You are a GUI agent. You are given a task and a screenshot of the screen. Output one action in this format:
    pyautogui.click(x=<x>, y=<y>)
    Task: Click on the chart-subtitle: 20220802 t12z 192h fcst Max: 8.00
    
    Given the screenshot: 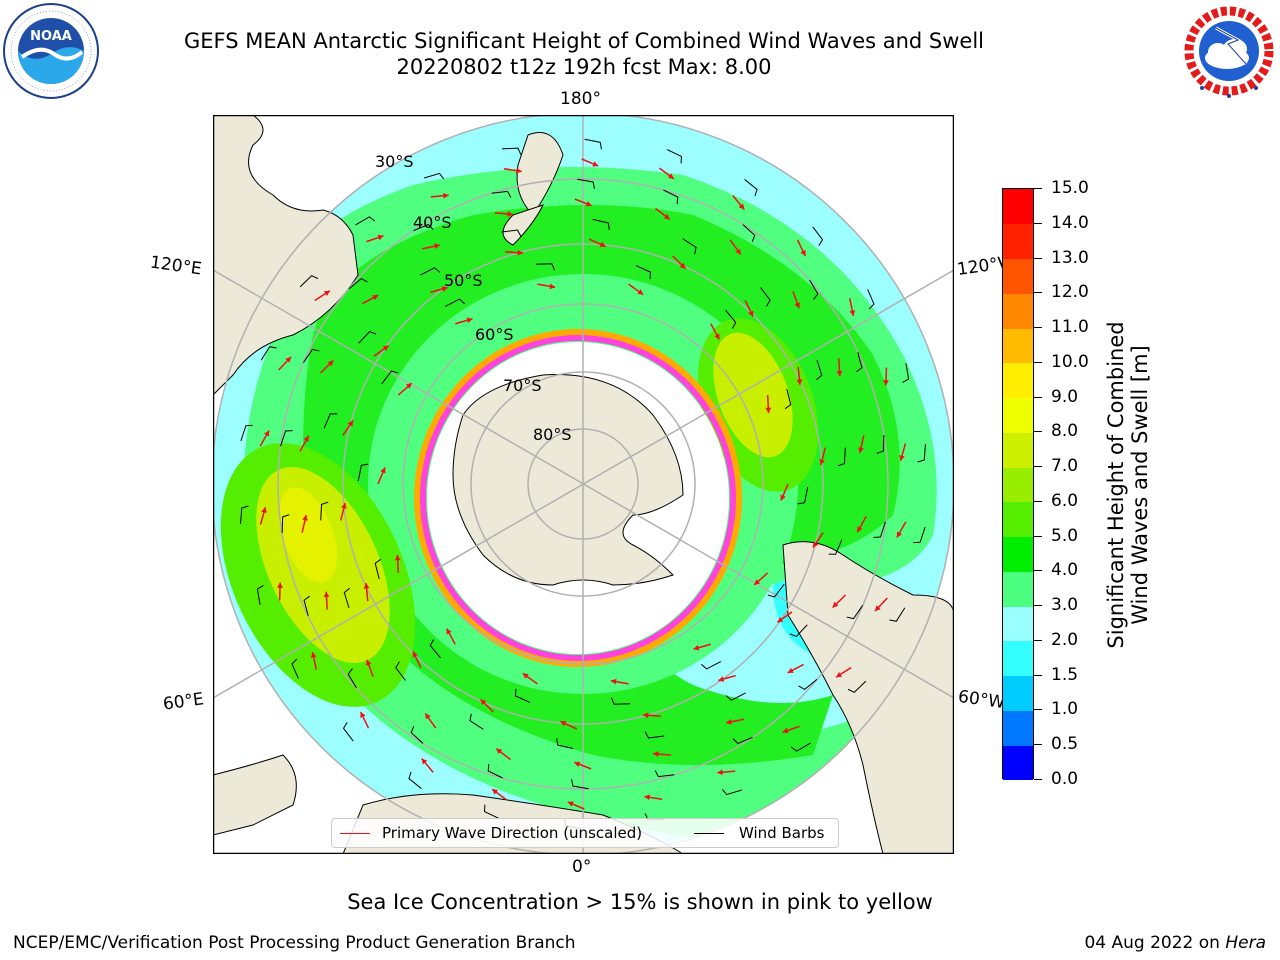 What is the action you would take?
    pyautogui.click(x=584, y=67)
    